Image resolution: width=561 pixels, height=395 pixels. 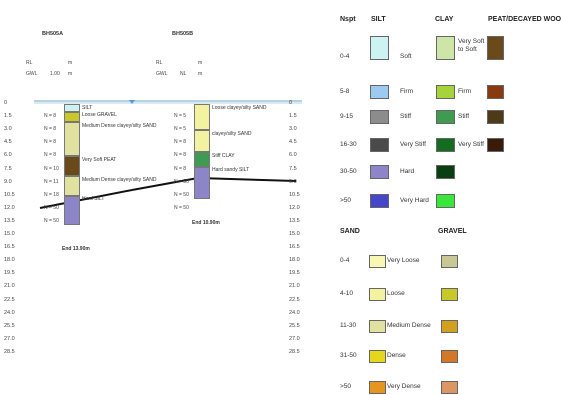 I want to click on depth-label-right: 21.0, so click(x=294, y=286).